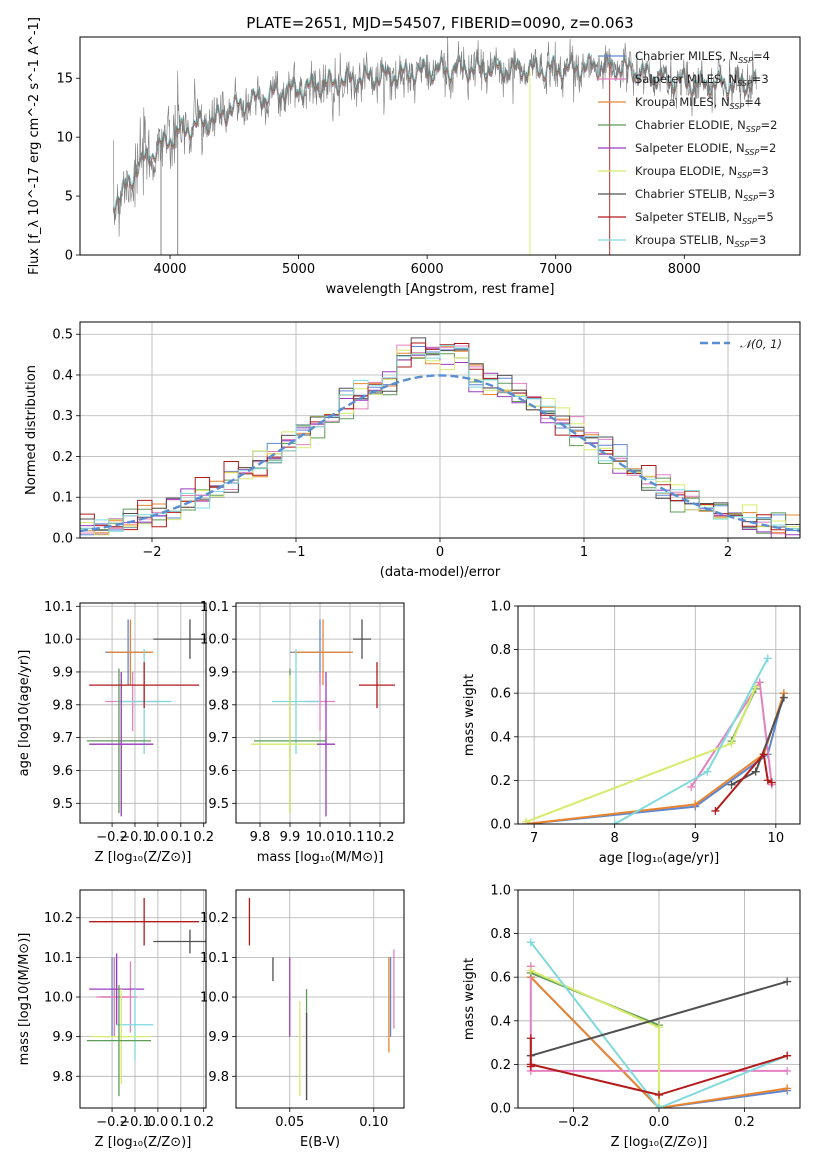  I want to click on y-tick-label: 9.7, so click(62, 738).